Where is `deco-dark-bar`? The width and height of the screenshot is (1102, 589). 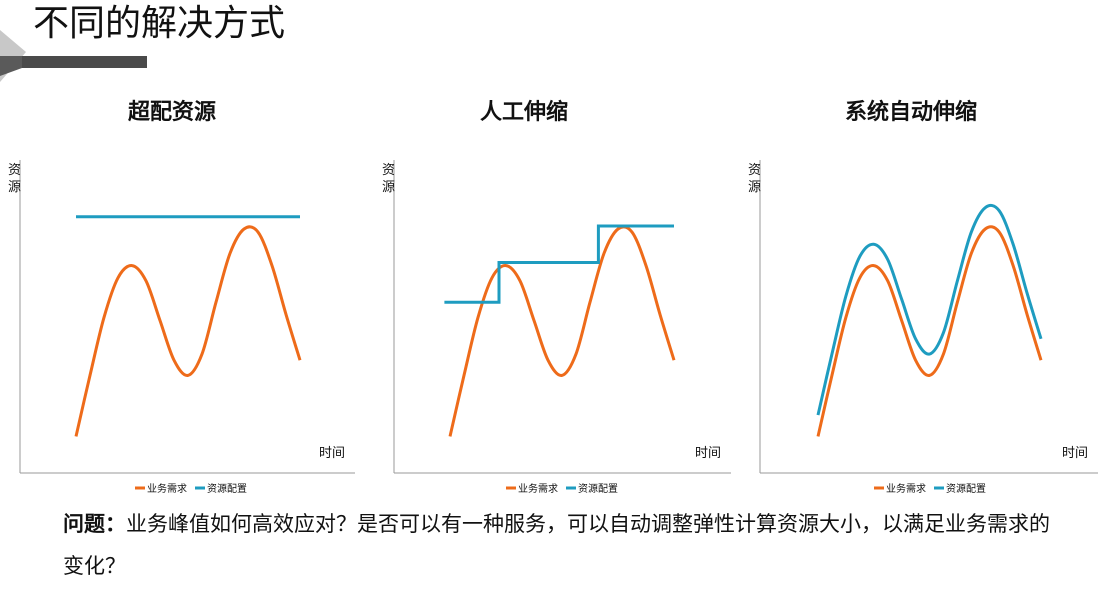 deco-dark-bar is located at coordinates (84, 62).